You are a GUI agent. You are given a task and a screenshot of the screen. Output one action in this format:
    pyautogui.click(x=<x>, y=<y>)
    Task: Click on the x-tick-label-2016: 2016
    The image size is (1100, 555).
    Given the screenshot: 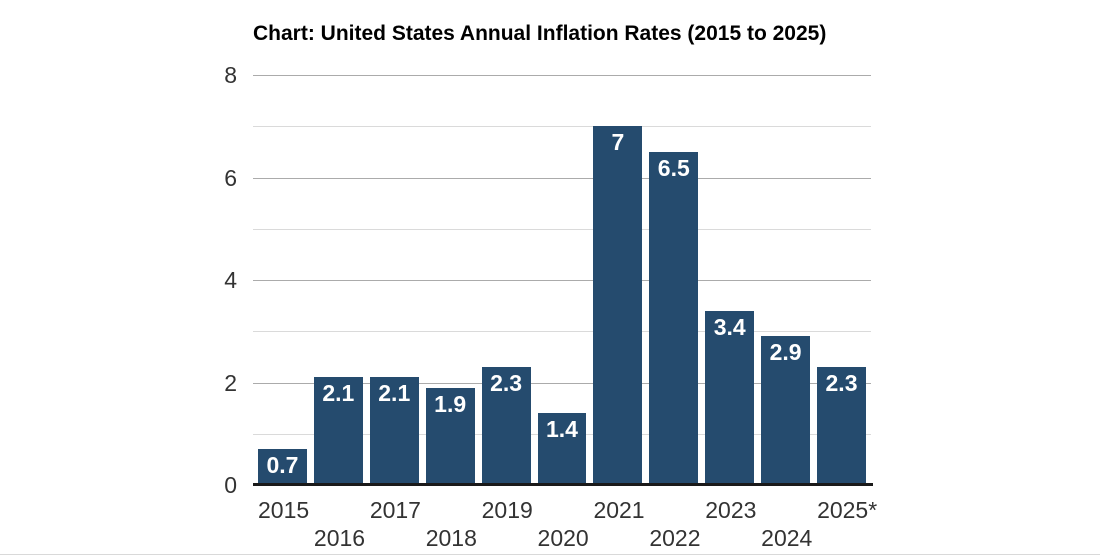 What is the action you would take?
    pyautogui.click(x=339, y=538)
    